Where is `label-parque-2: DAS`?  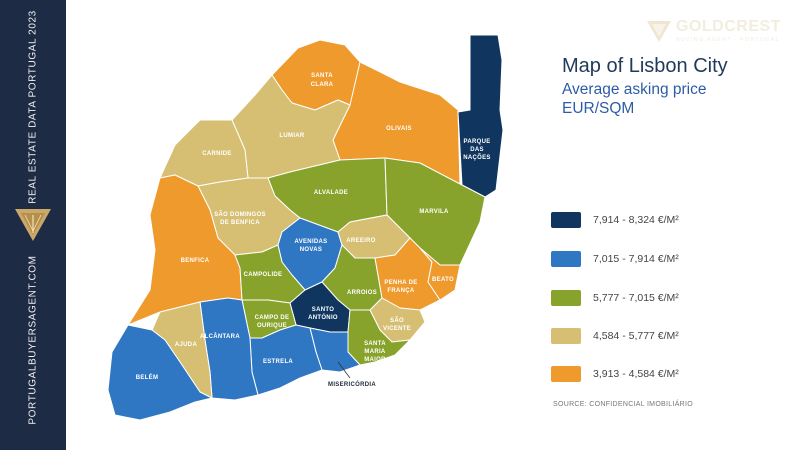 label-parque-2: DAS is located at coordinates (477, 150).